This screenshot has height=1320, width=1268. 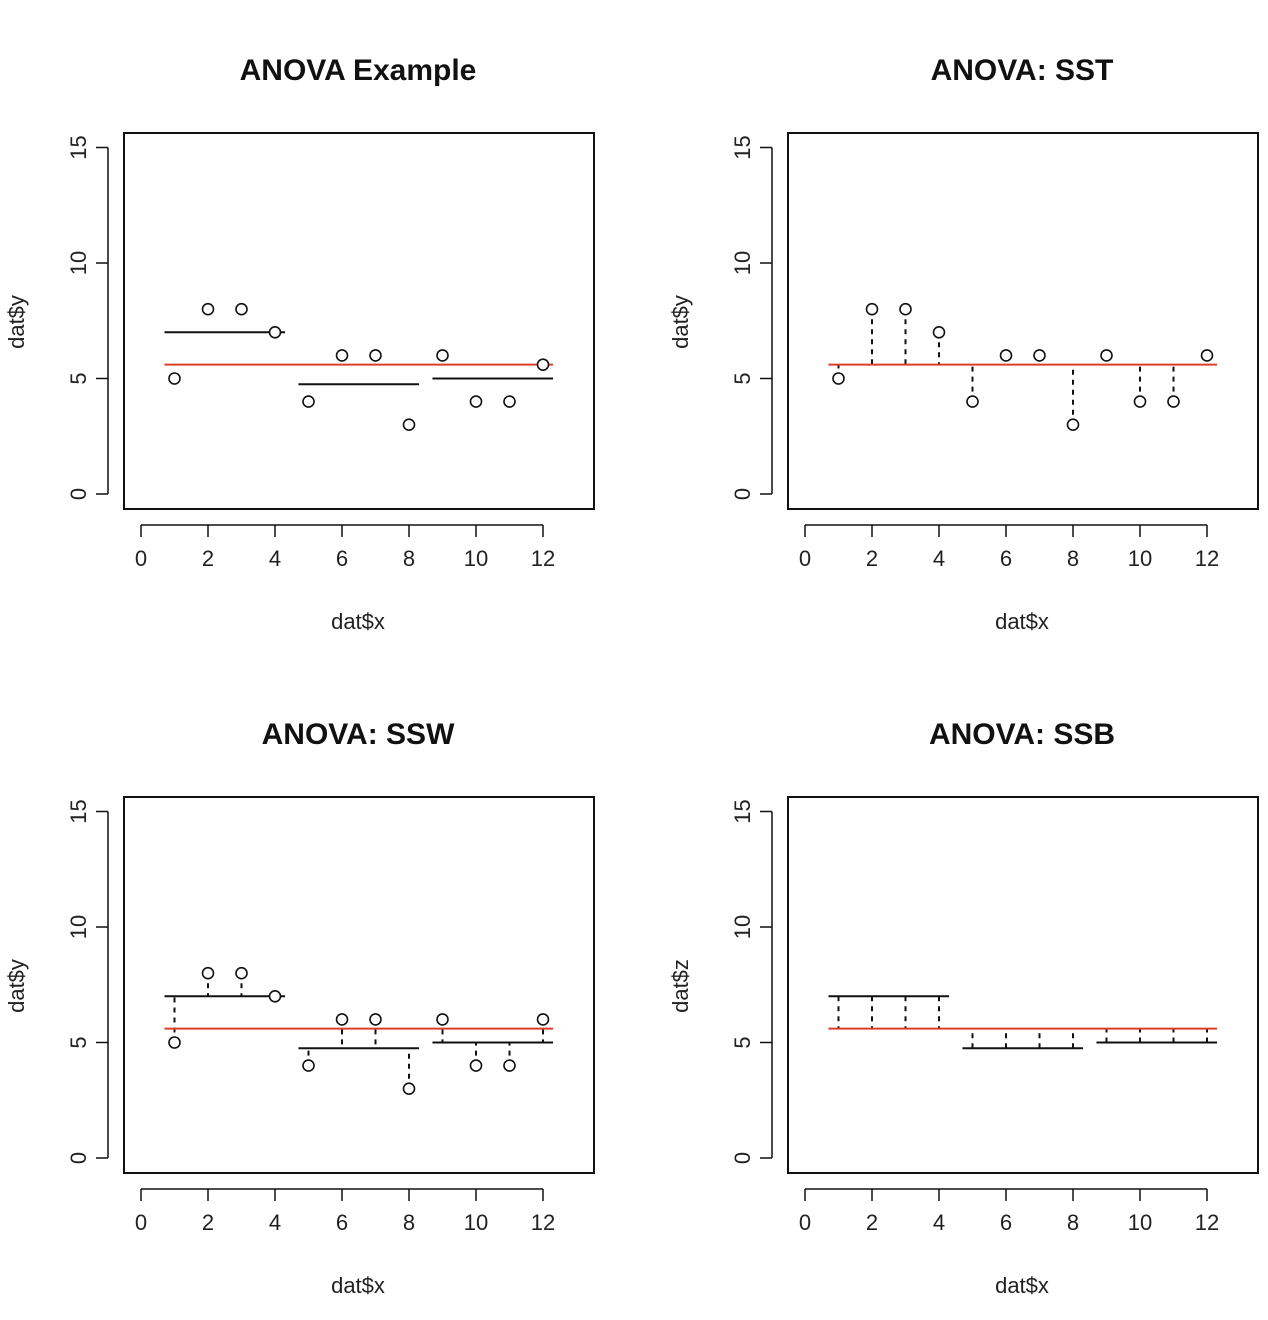 What do you see at coordinates (680, 986) in the screenshot?
I see `y-axis-label: dat$z` at bounding box center [680, 986].